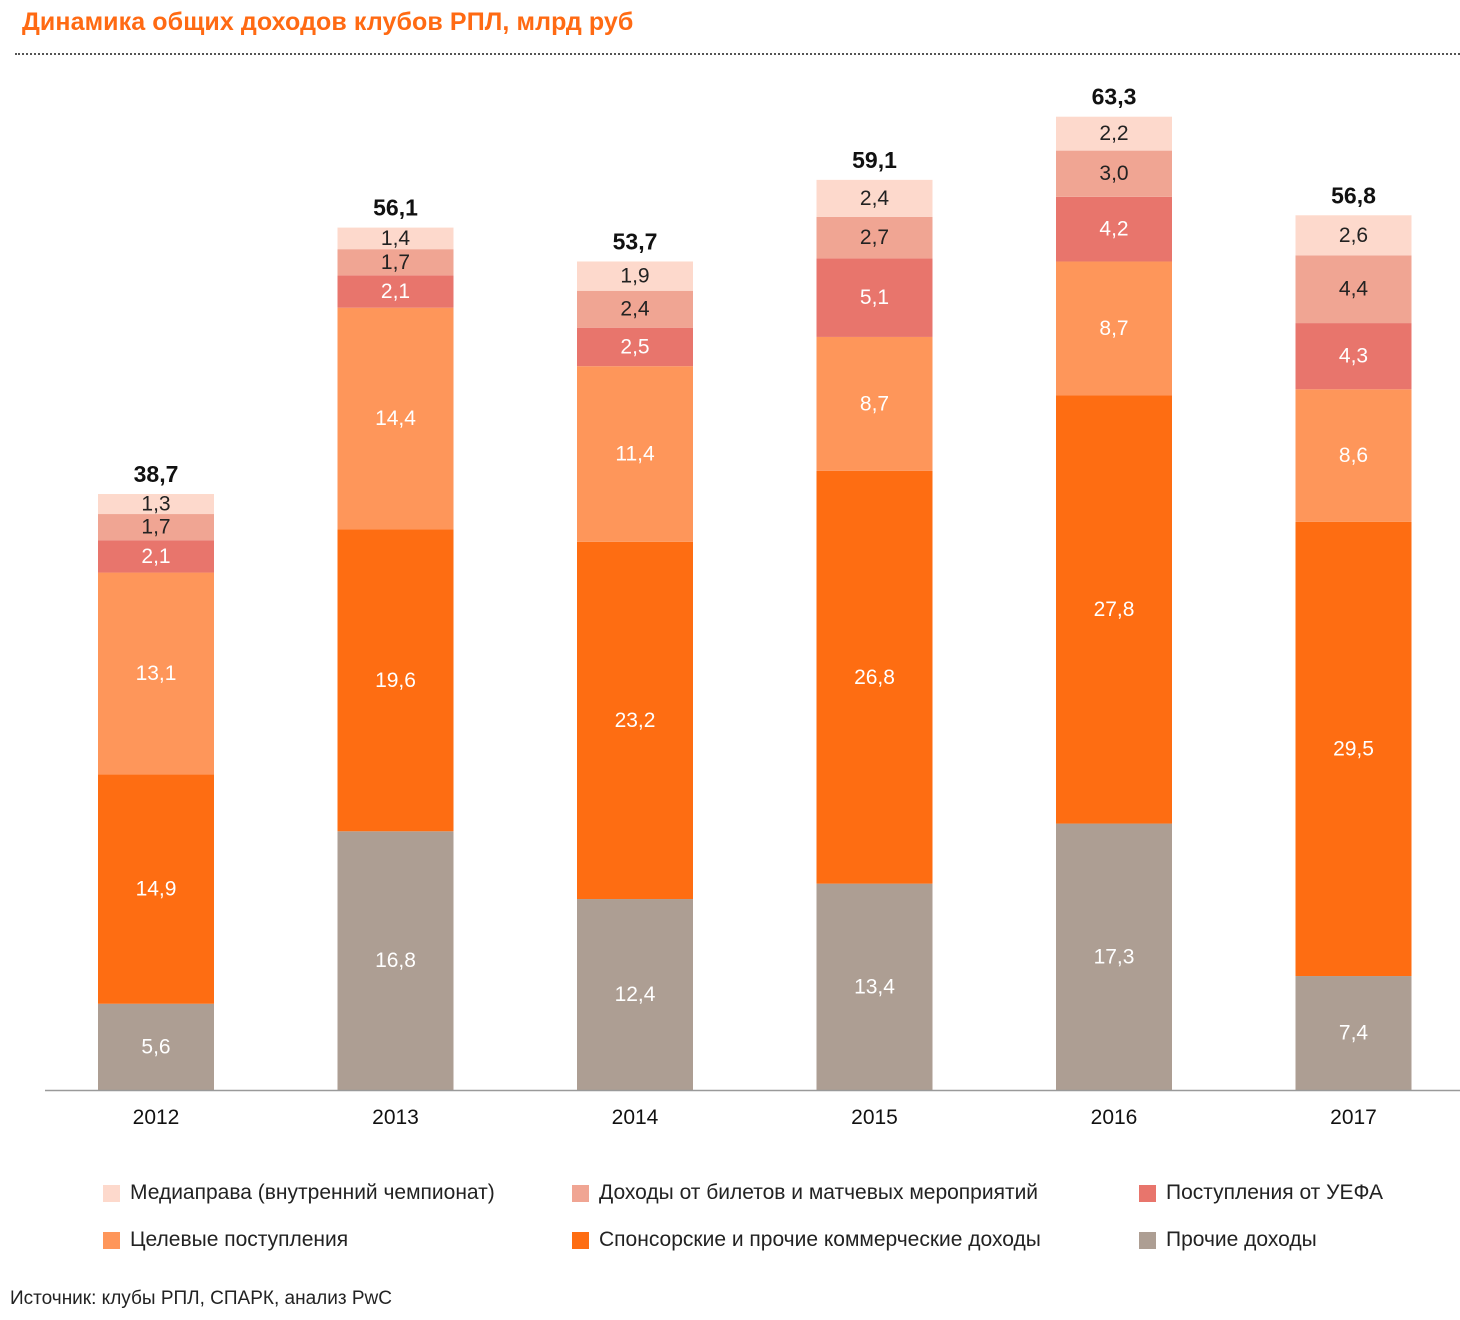  I want to click on bar-label-2014-5: 1,9, so click(634, 276).